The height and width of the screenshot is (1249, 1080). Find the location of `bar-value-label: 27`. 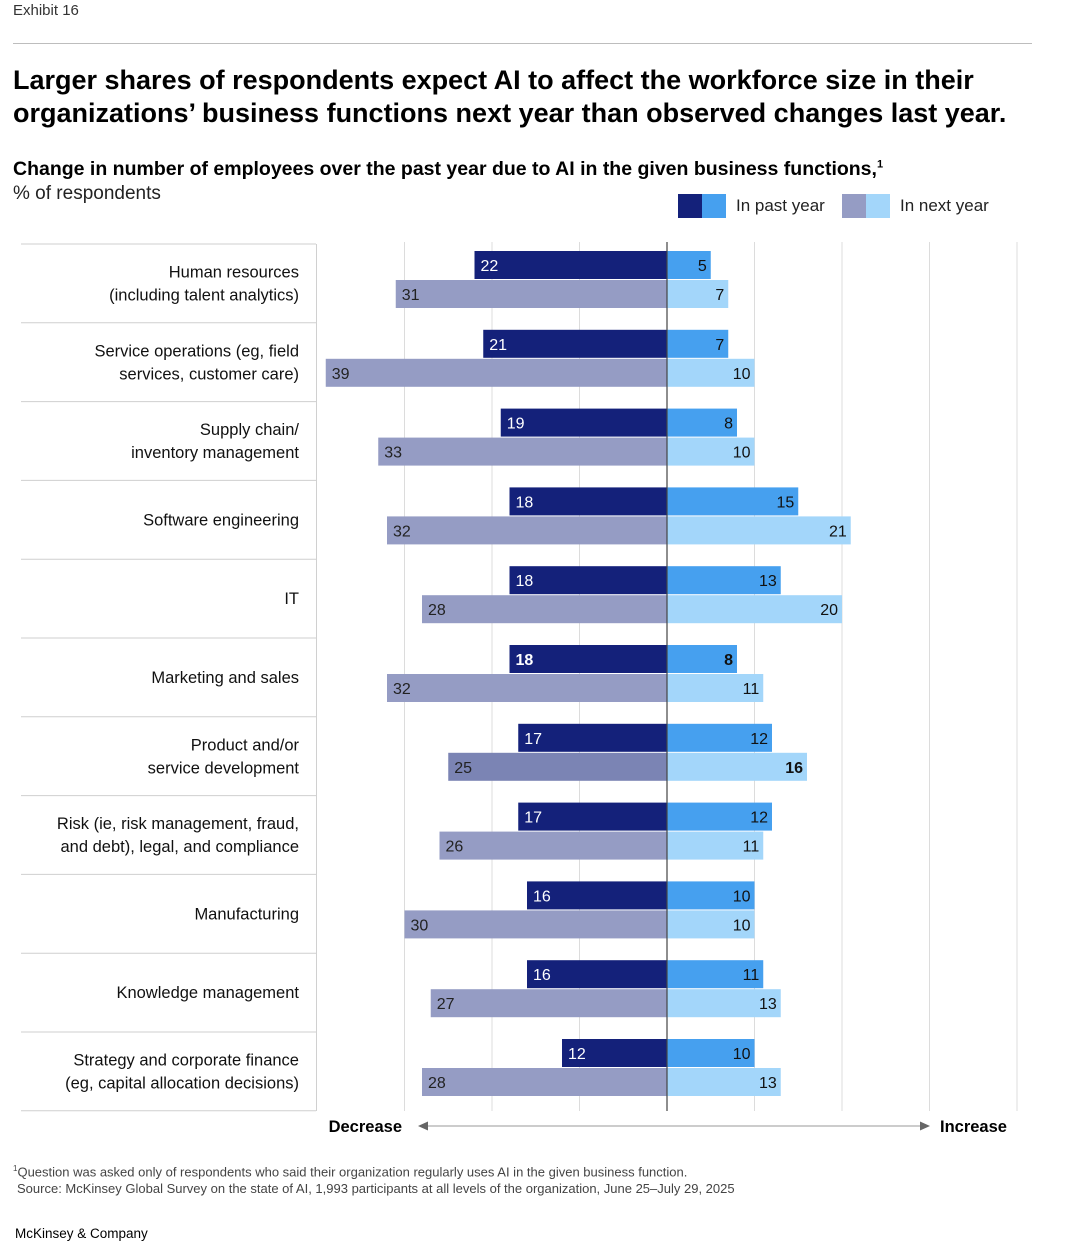

bar-value-label: 27 is located at coordinates (446, 1004).